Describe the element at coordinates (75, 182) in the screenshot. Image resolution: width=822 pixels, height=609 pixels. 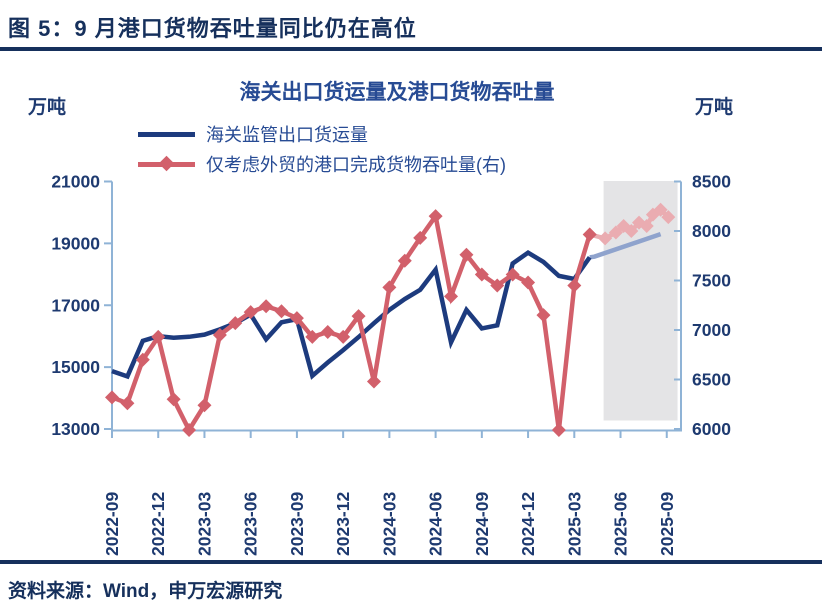
I see `y-left-tick-label: 21000` at that location.